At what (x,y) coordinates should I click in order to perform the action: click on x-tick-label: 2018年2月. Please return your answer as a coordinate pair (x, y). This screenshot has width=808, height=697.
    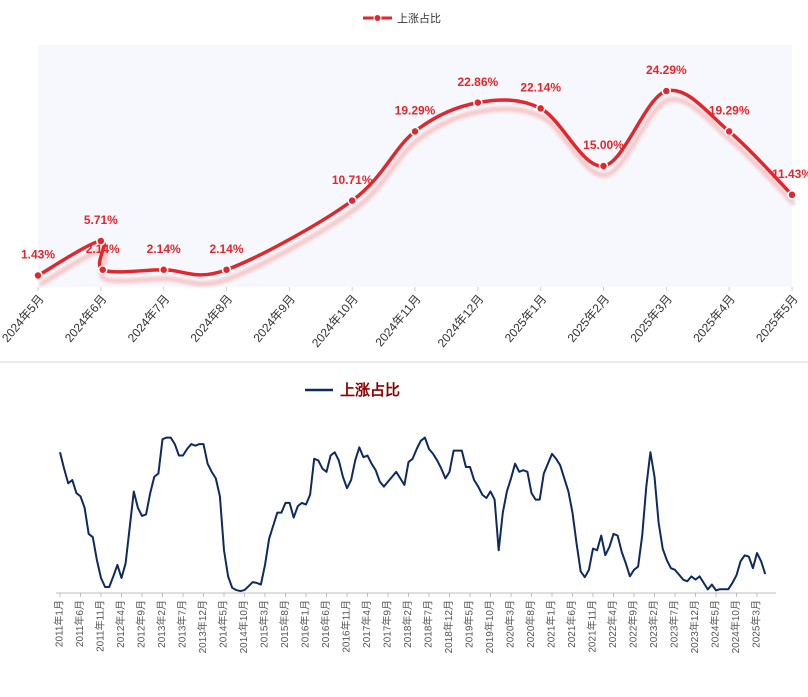
    Looking at the image, I should click on (407, 624).